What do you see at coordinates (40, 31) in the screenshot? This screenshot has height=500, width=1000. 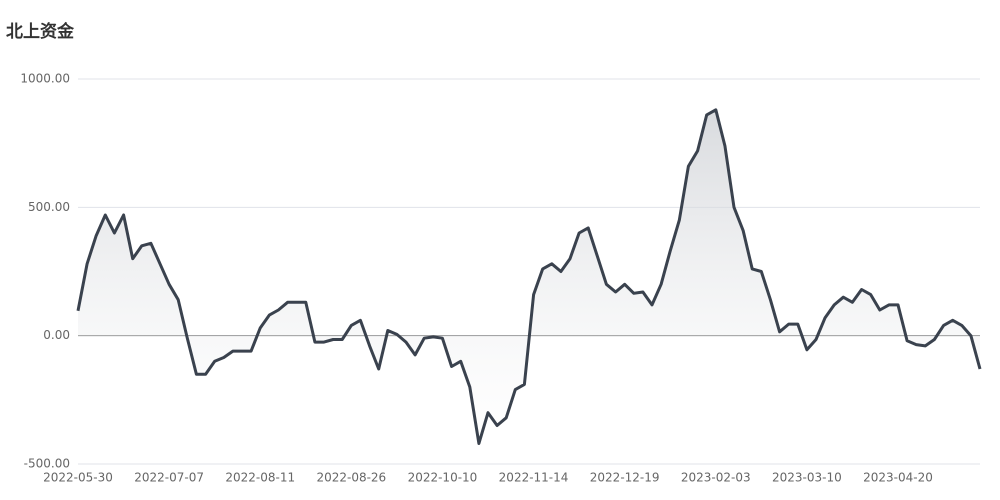 I see `chart-title: 北上资金` at bounding box center [40, 31].